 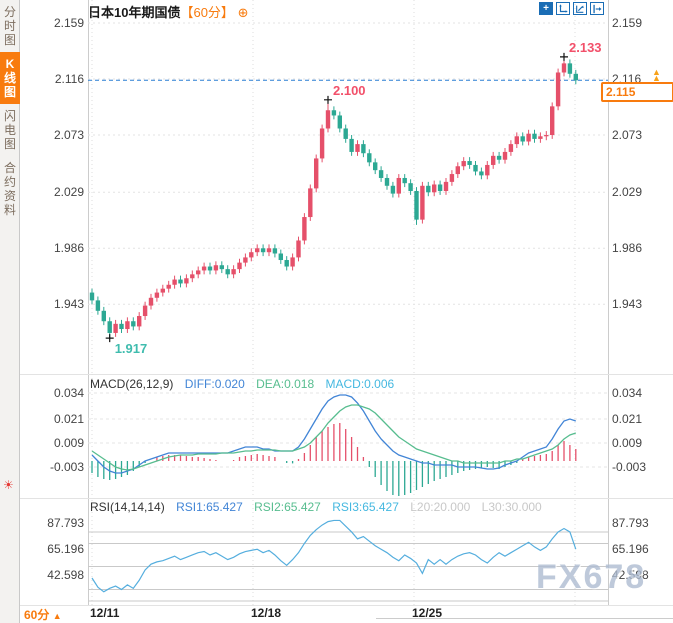 What do you see at coordinates (8, 485) in the screenshot?
I see `settings-sun-icon: ☀` at bounding box center [8, 485].